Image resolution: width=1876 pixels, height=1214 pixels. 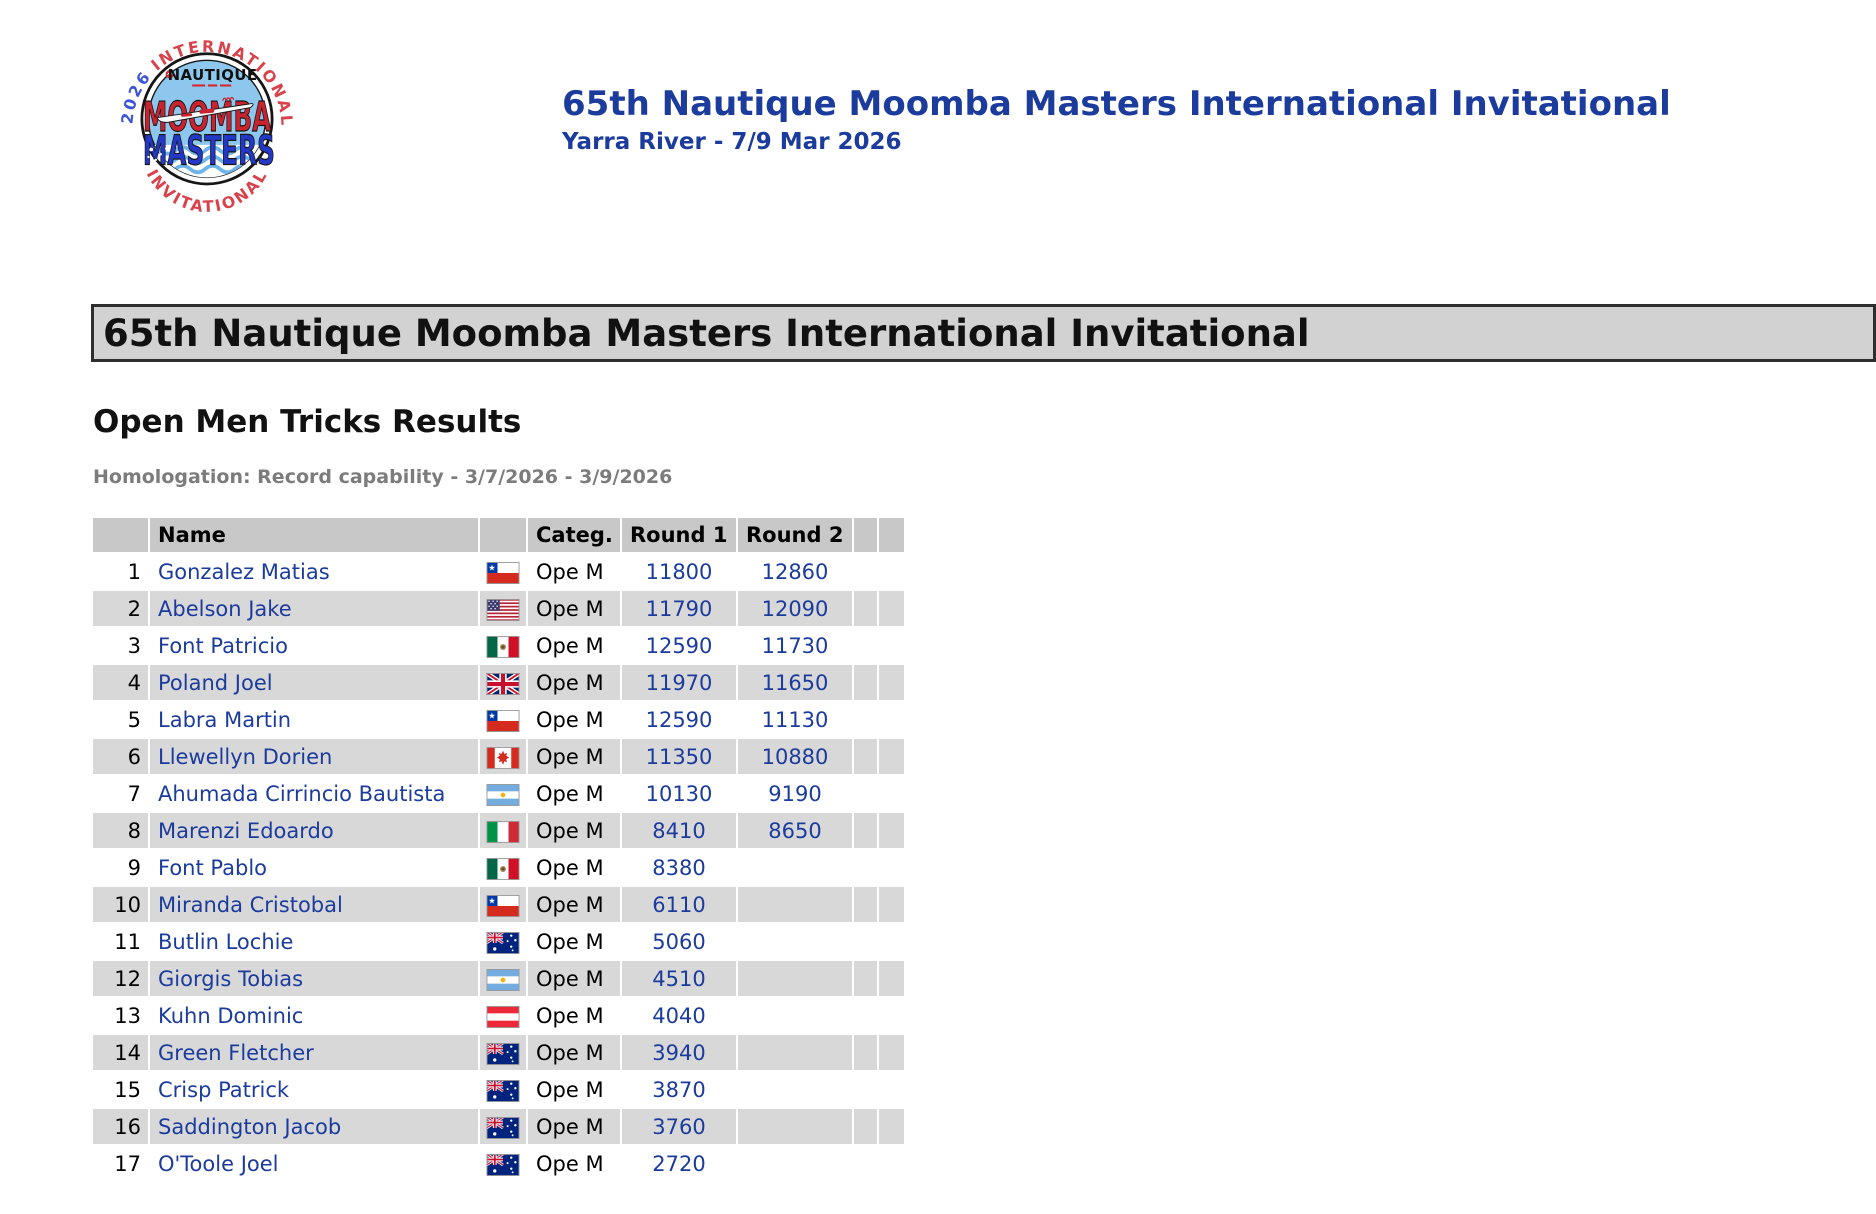 I want to click on round1-score-link: 3940, so click(x=679, y=1052).